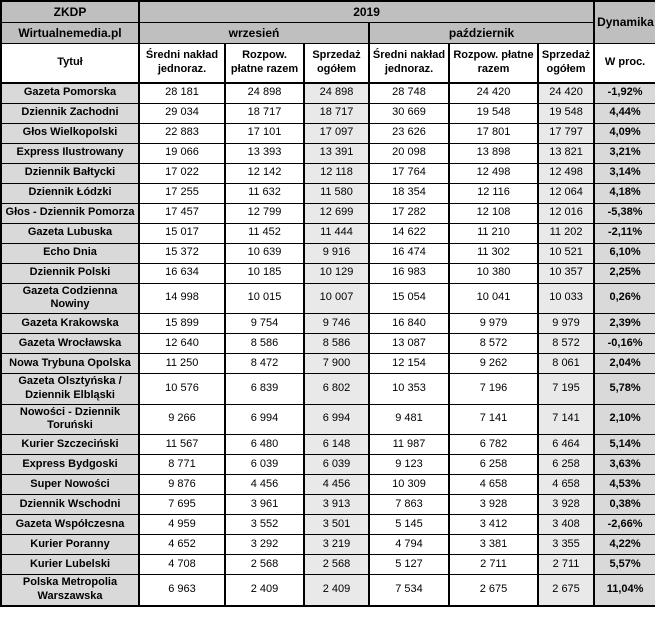 This screenshot has width=655, height=625. Describe the element at coordinates (409, 133) in the screenshot. I see `value-cell: 23 626` at that location.